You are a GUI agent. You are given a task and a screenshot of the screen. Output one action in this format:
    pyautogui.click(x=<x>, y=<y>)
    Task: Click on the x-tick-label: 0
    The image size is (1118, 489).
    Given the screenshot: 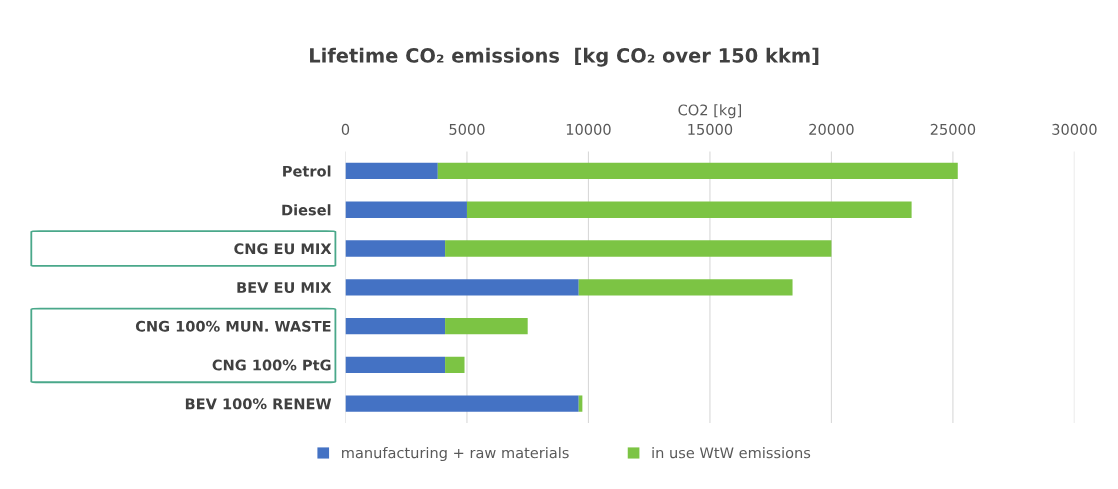 What is the action you would take?
    pyautogui.click(x=345, y=129)
    